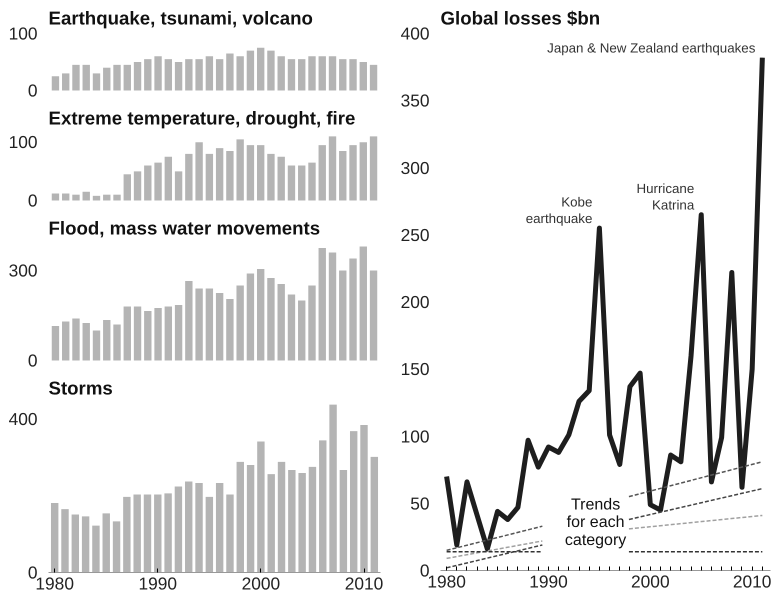  Describe the element at coordinates (415, 234) in the screenshot. I see `y-tick-label: 250` at that location.